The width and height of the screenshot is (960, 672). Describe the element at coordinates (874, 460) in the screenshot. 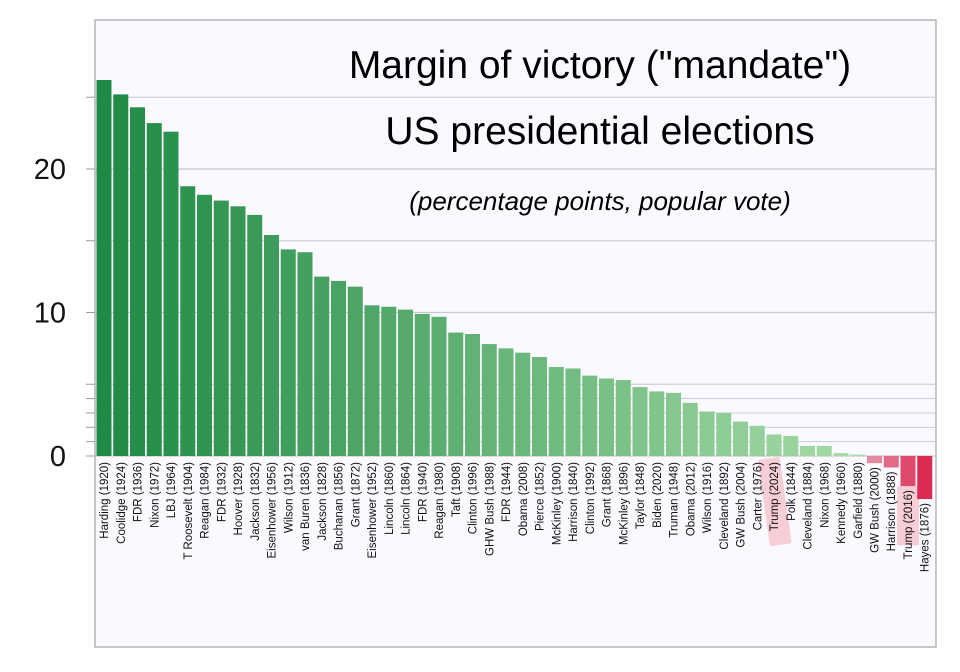

I see `bar-gw-bush-2000` at that location.